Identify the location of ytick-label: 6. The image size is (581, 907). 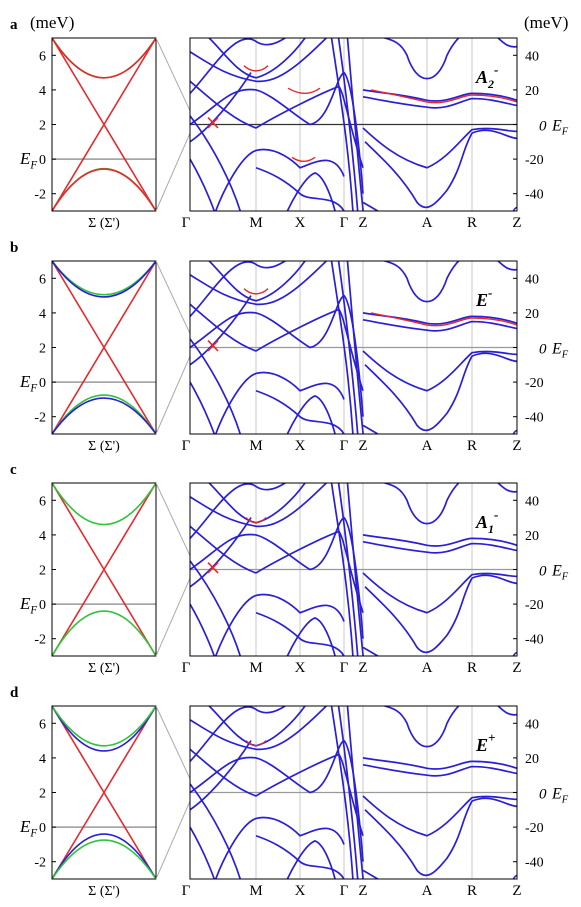
(42, 279).